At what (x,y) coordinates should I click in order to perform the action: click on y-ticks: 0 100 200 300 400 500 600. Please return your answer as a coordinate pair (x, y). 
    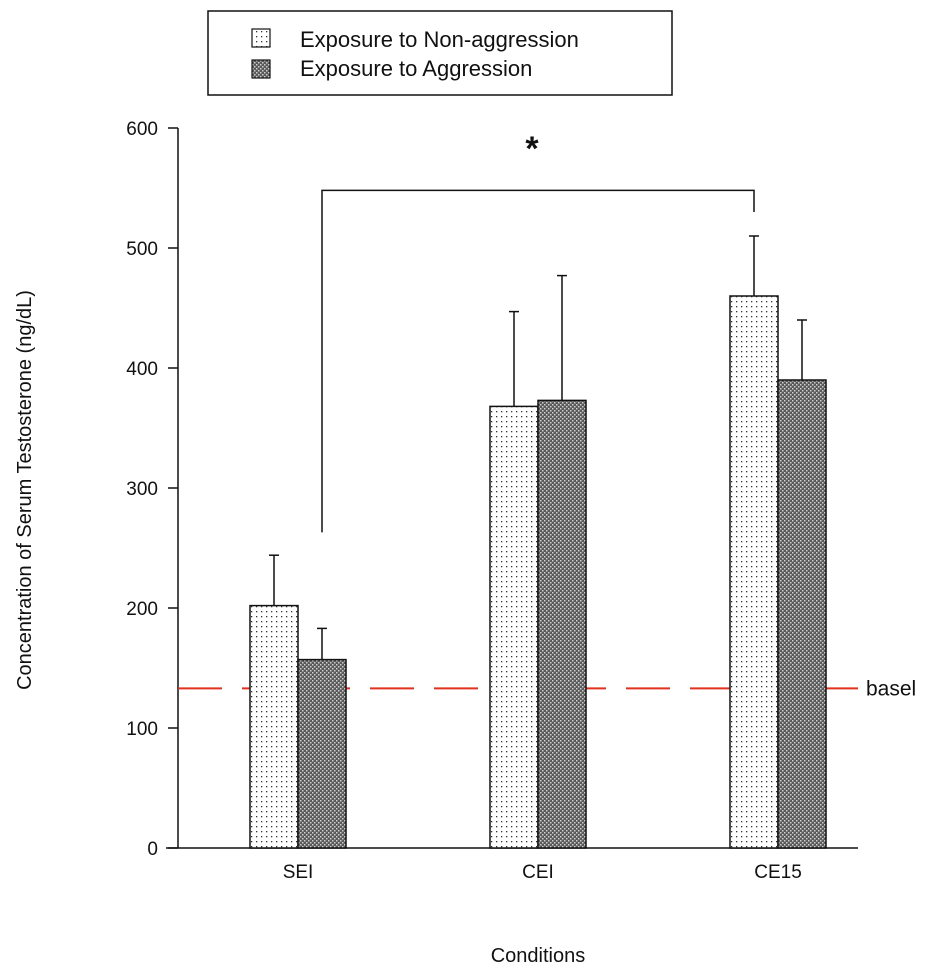
    Looking at the image, I should click on (152, 489).